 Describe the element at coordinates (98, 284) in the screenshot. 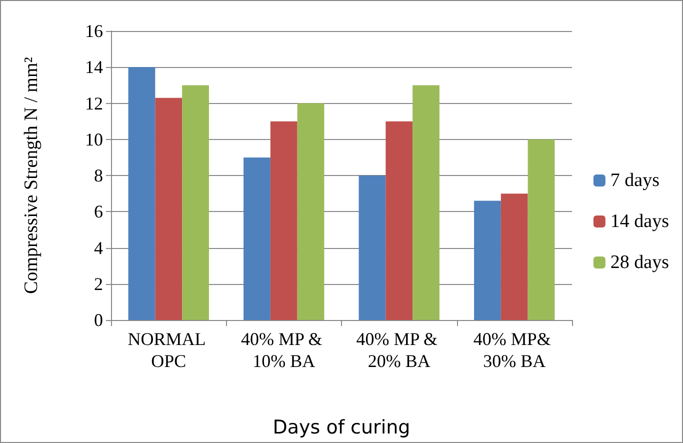

I see `y-tick-label: 2` at that location.